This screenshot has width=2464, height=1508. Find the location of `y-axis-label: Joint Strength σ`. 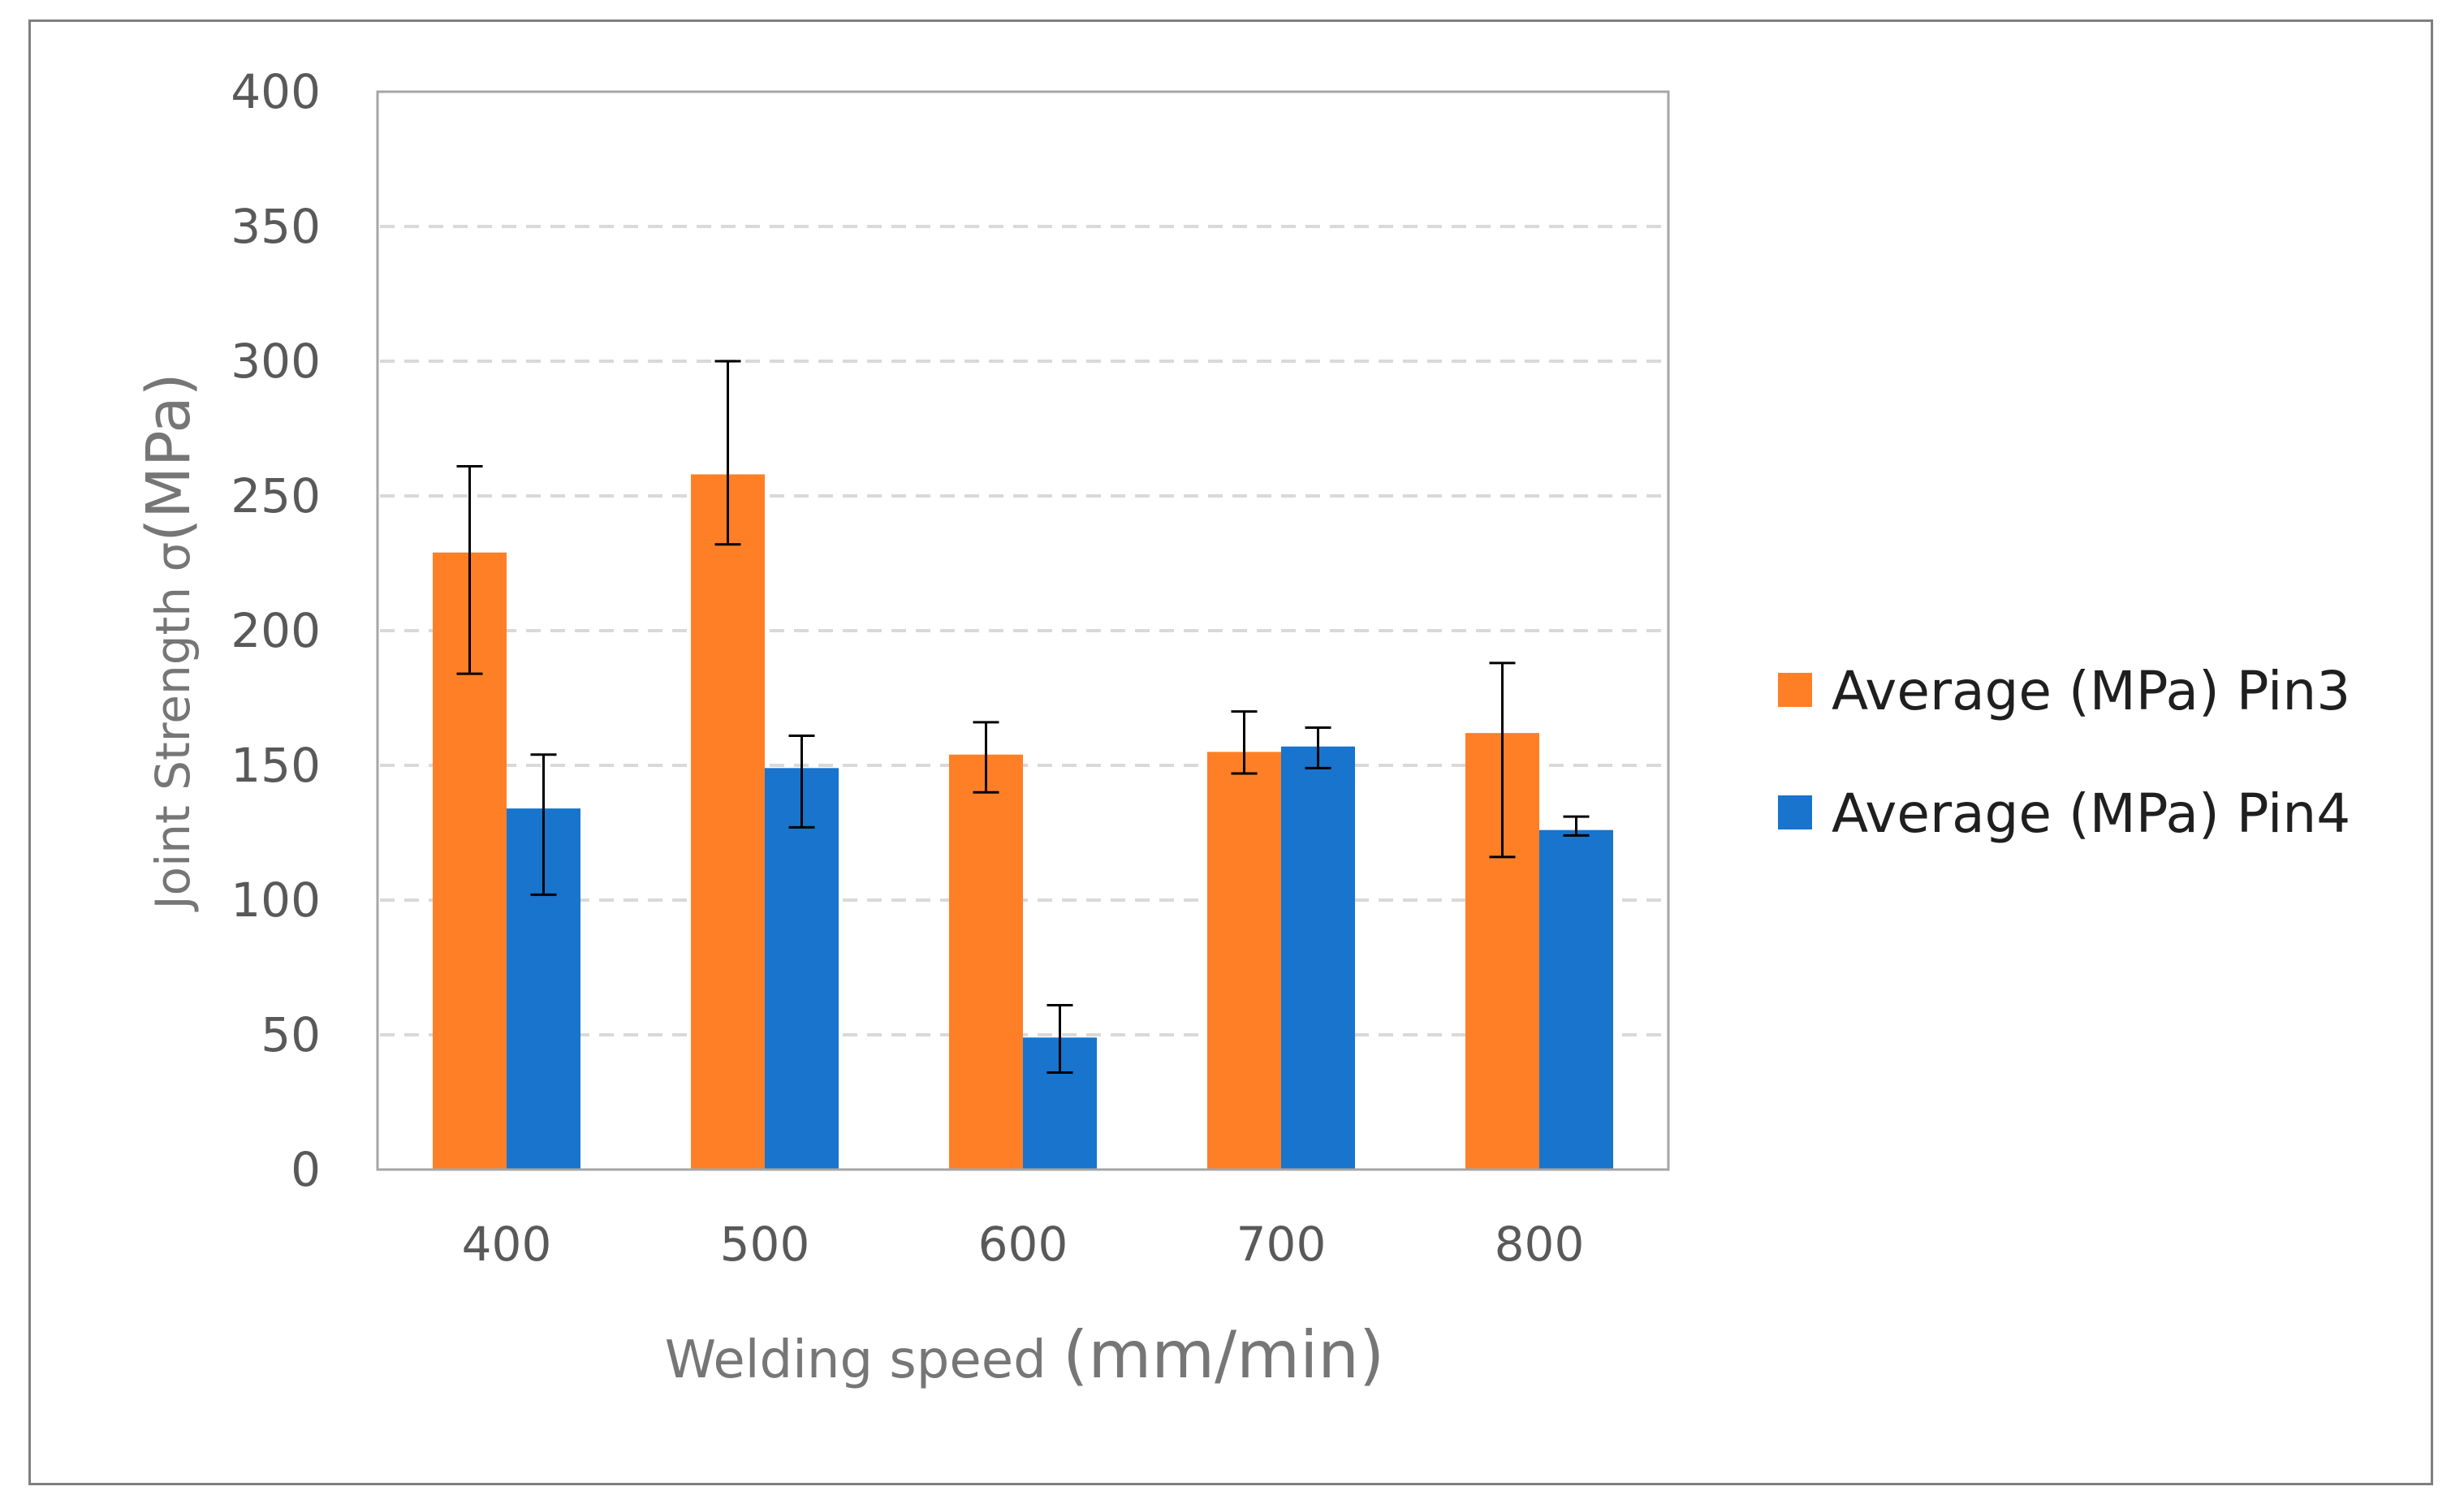

y-axis-label: Joint Strength σ is located at coordinates (173, 727).